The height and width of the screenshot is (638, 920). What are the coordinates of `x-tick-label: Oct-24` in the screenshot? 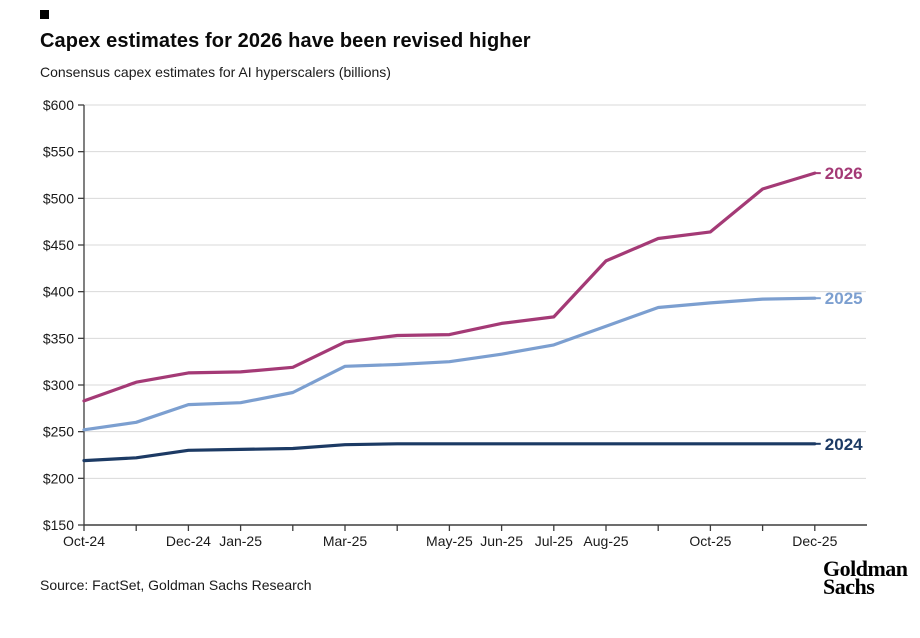 It's located at (84, 541).